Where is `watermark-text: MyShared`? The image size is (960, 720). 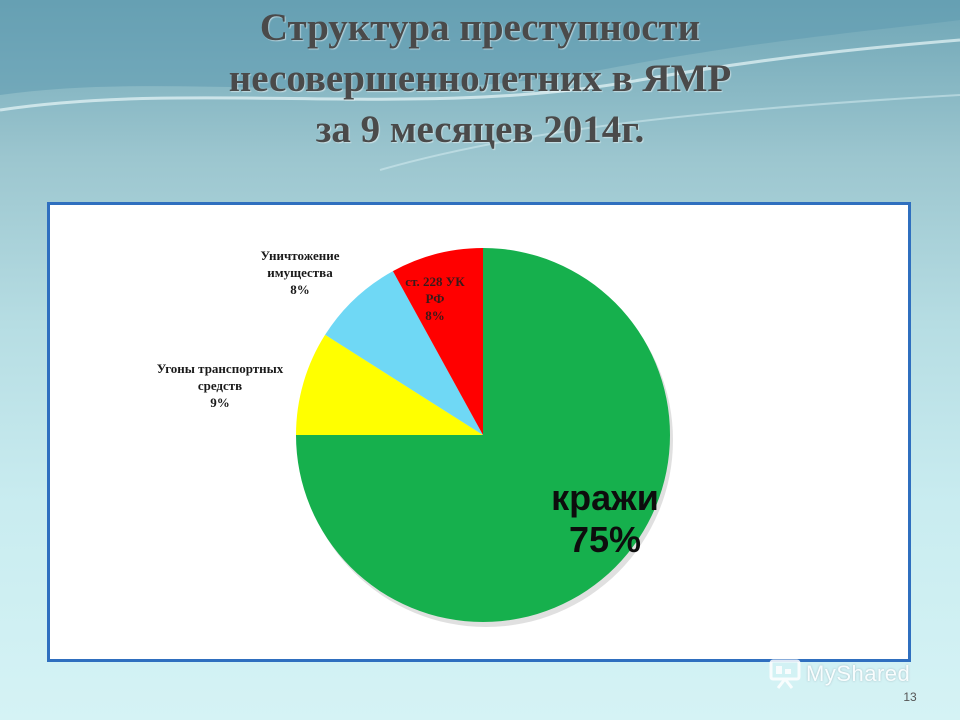 watermark-text: MyShared is located at coordinates (858, 673).